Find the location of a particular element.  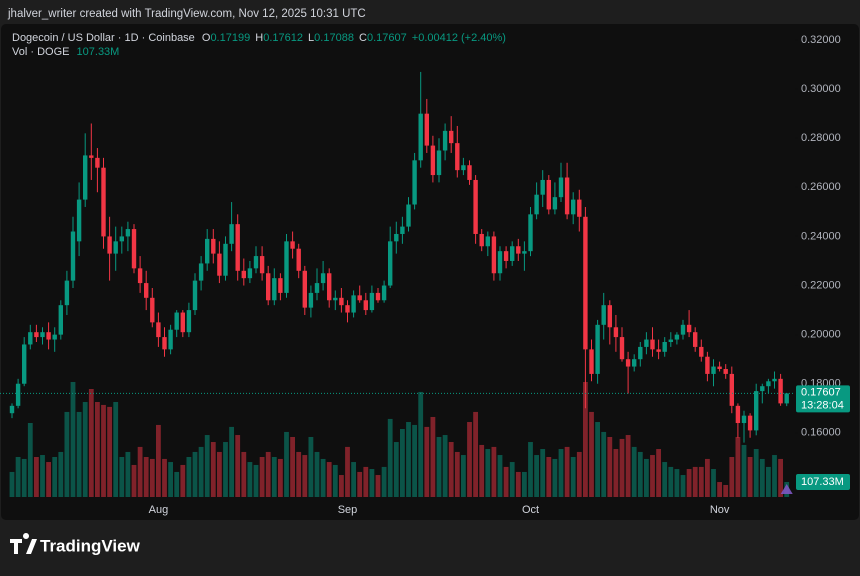

ohlc-value: 0.17612 is located at coordinates (283, 38).